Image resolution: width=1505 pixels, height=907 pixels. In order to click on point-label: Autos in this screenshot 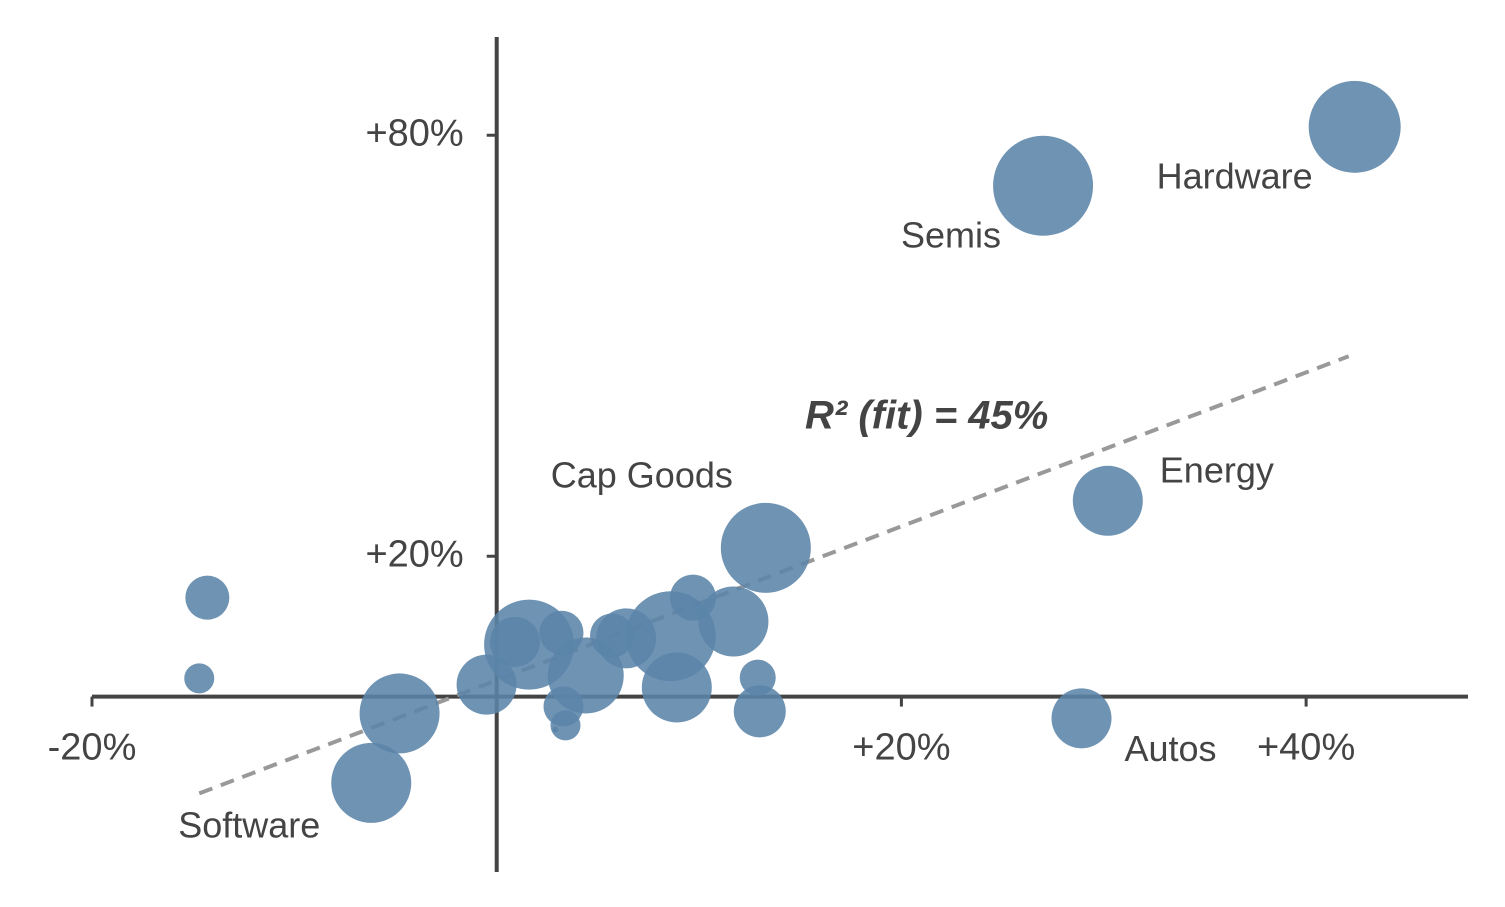, I will do `click(1171, 748)`.